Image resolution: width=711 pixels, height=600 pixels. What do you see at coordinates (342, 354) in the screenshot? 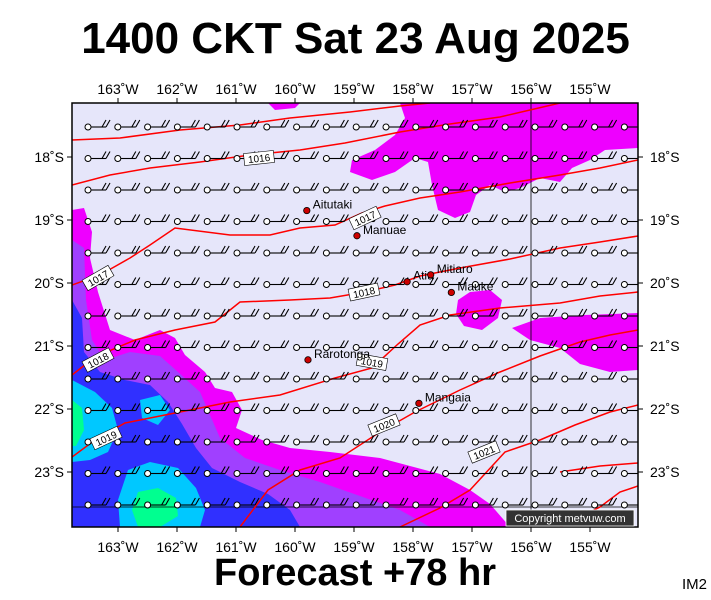
I see `place-name: Rarotonga` at bounding box center [342, 354].